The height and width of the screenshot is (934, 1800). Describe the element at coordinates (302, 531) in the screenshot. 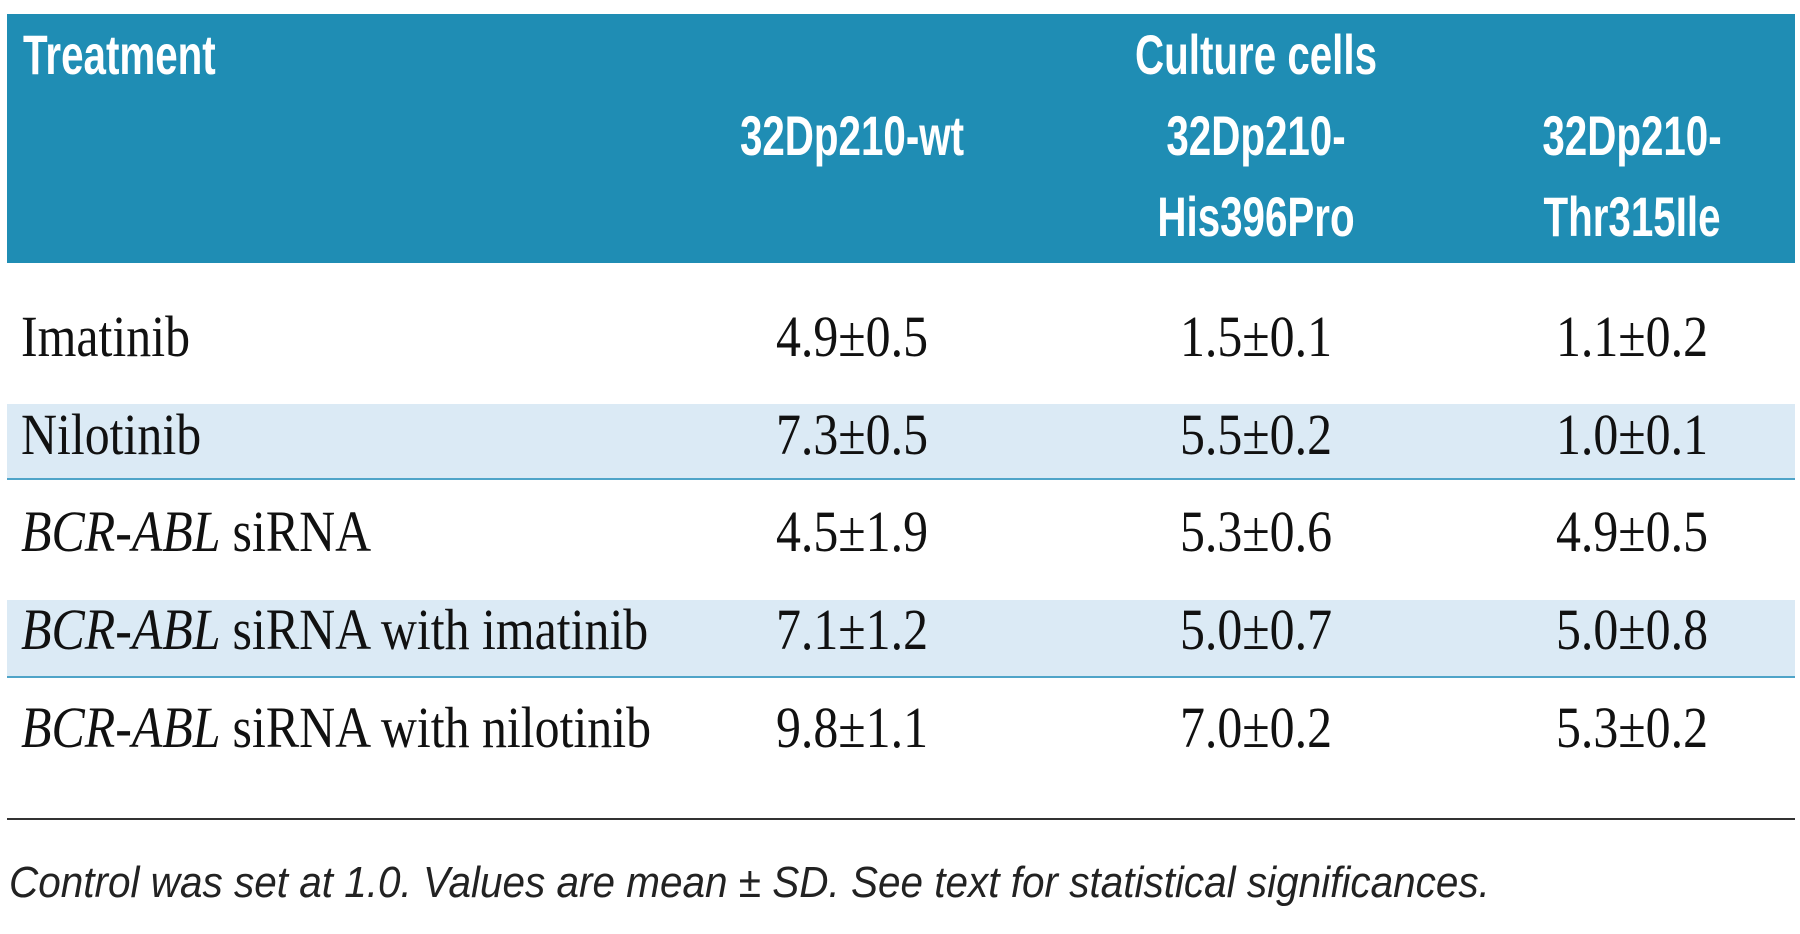

I see `treatment-name: siRNA` at that location.